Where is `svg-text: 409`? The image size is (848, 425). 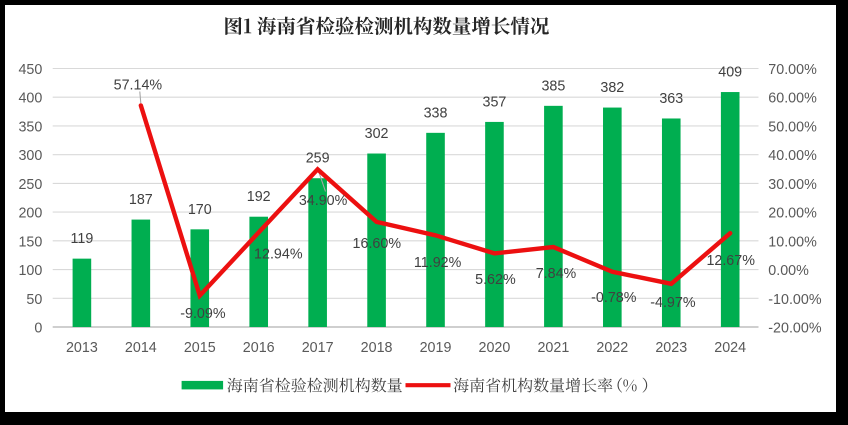 svg-text: 409 is located at coordinates (730, 73).